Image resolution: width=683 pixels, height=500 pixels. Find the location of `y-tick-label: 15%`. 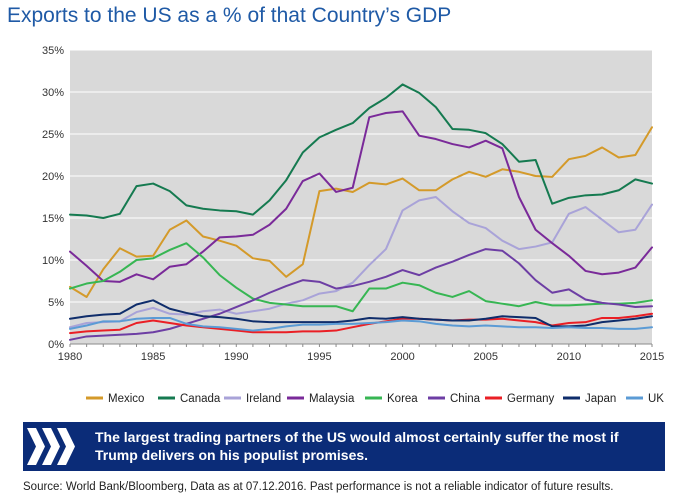

y-tick-label: 15% is located at coordinates (53, 219).